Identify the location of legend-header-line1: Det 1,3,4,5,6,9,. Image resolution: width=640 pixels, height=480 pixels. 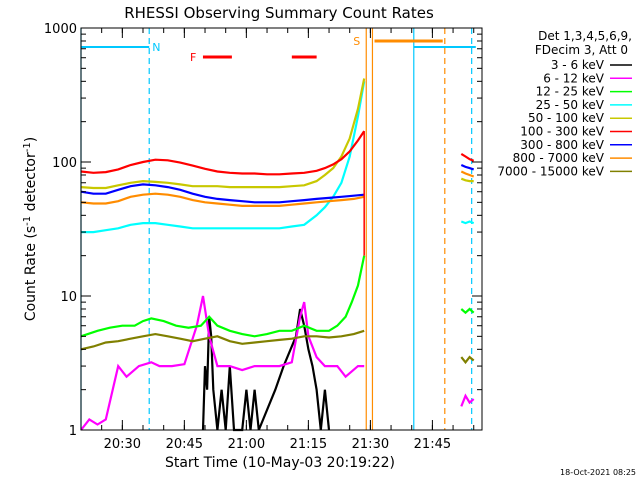
(585, 36).